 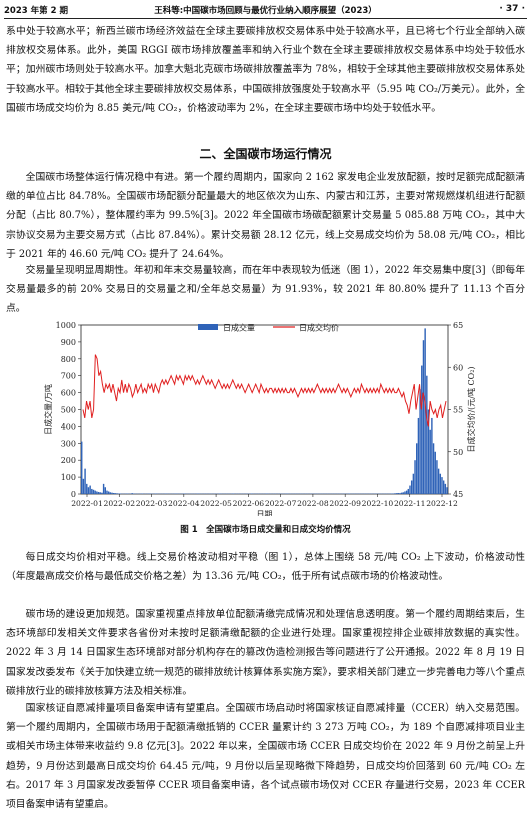 I want to click on y-right-tick-label: 55, so click(x=458, y=410).